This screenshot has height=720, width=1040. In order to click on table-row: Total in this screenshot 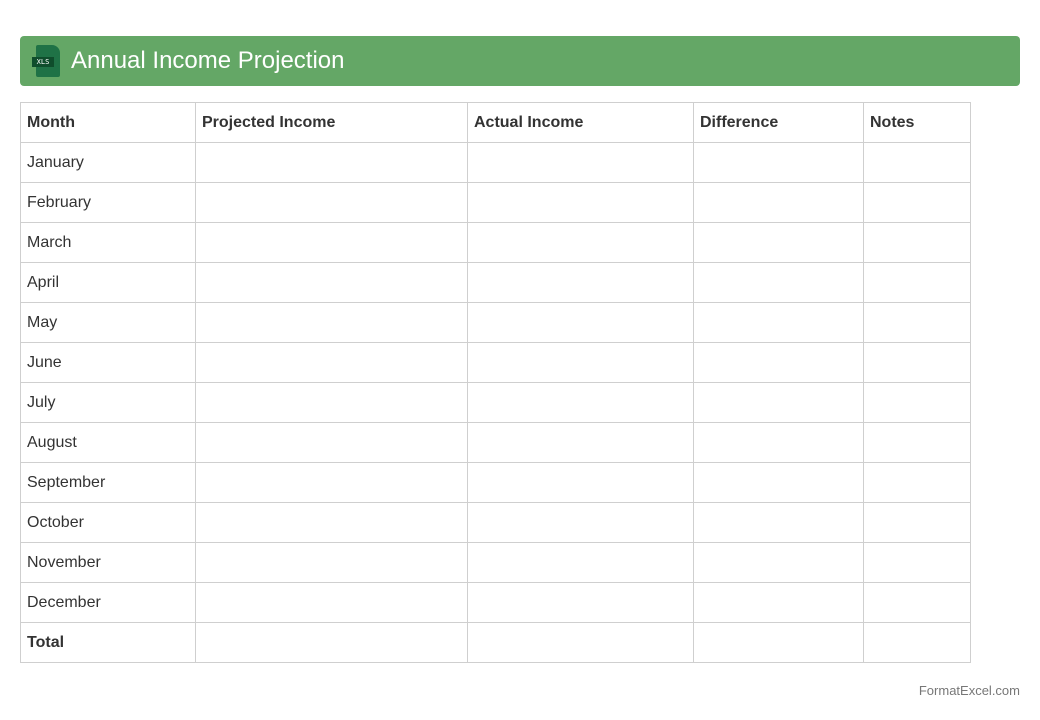, I will do `click(495, 642)`.